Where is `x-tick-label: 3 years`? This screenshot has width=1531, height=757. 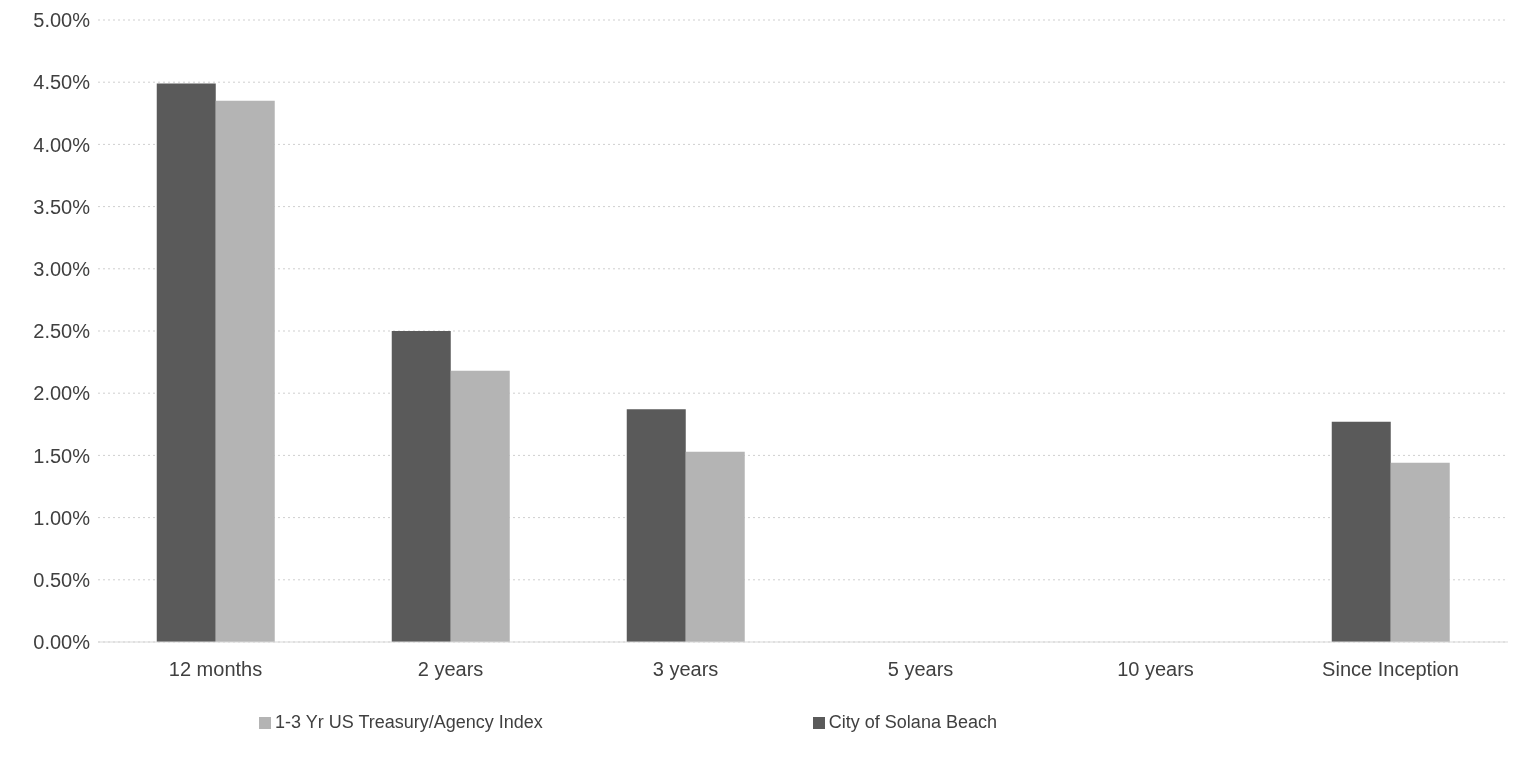 x-tick-label: 3 years is located at coordinates (685, 669).